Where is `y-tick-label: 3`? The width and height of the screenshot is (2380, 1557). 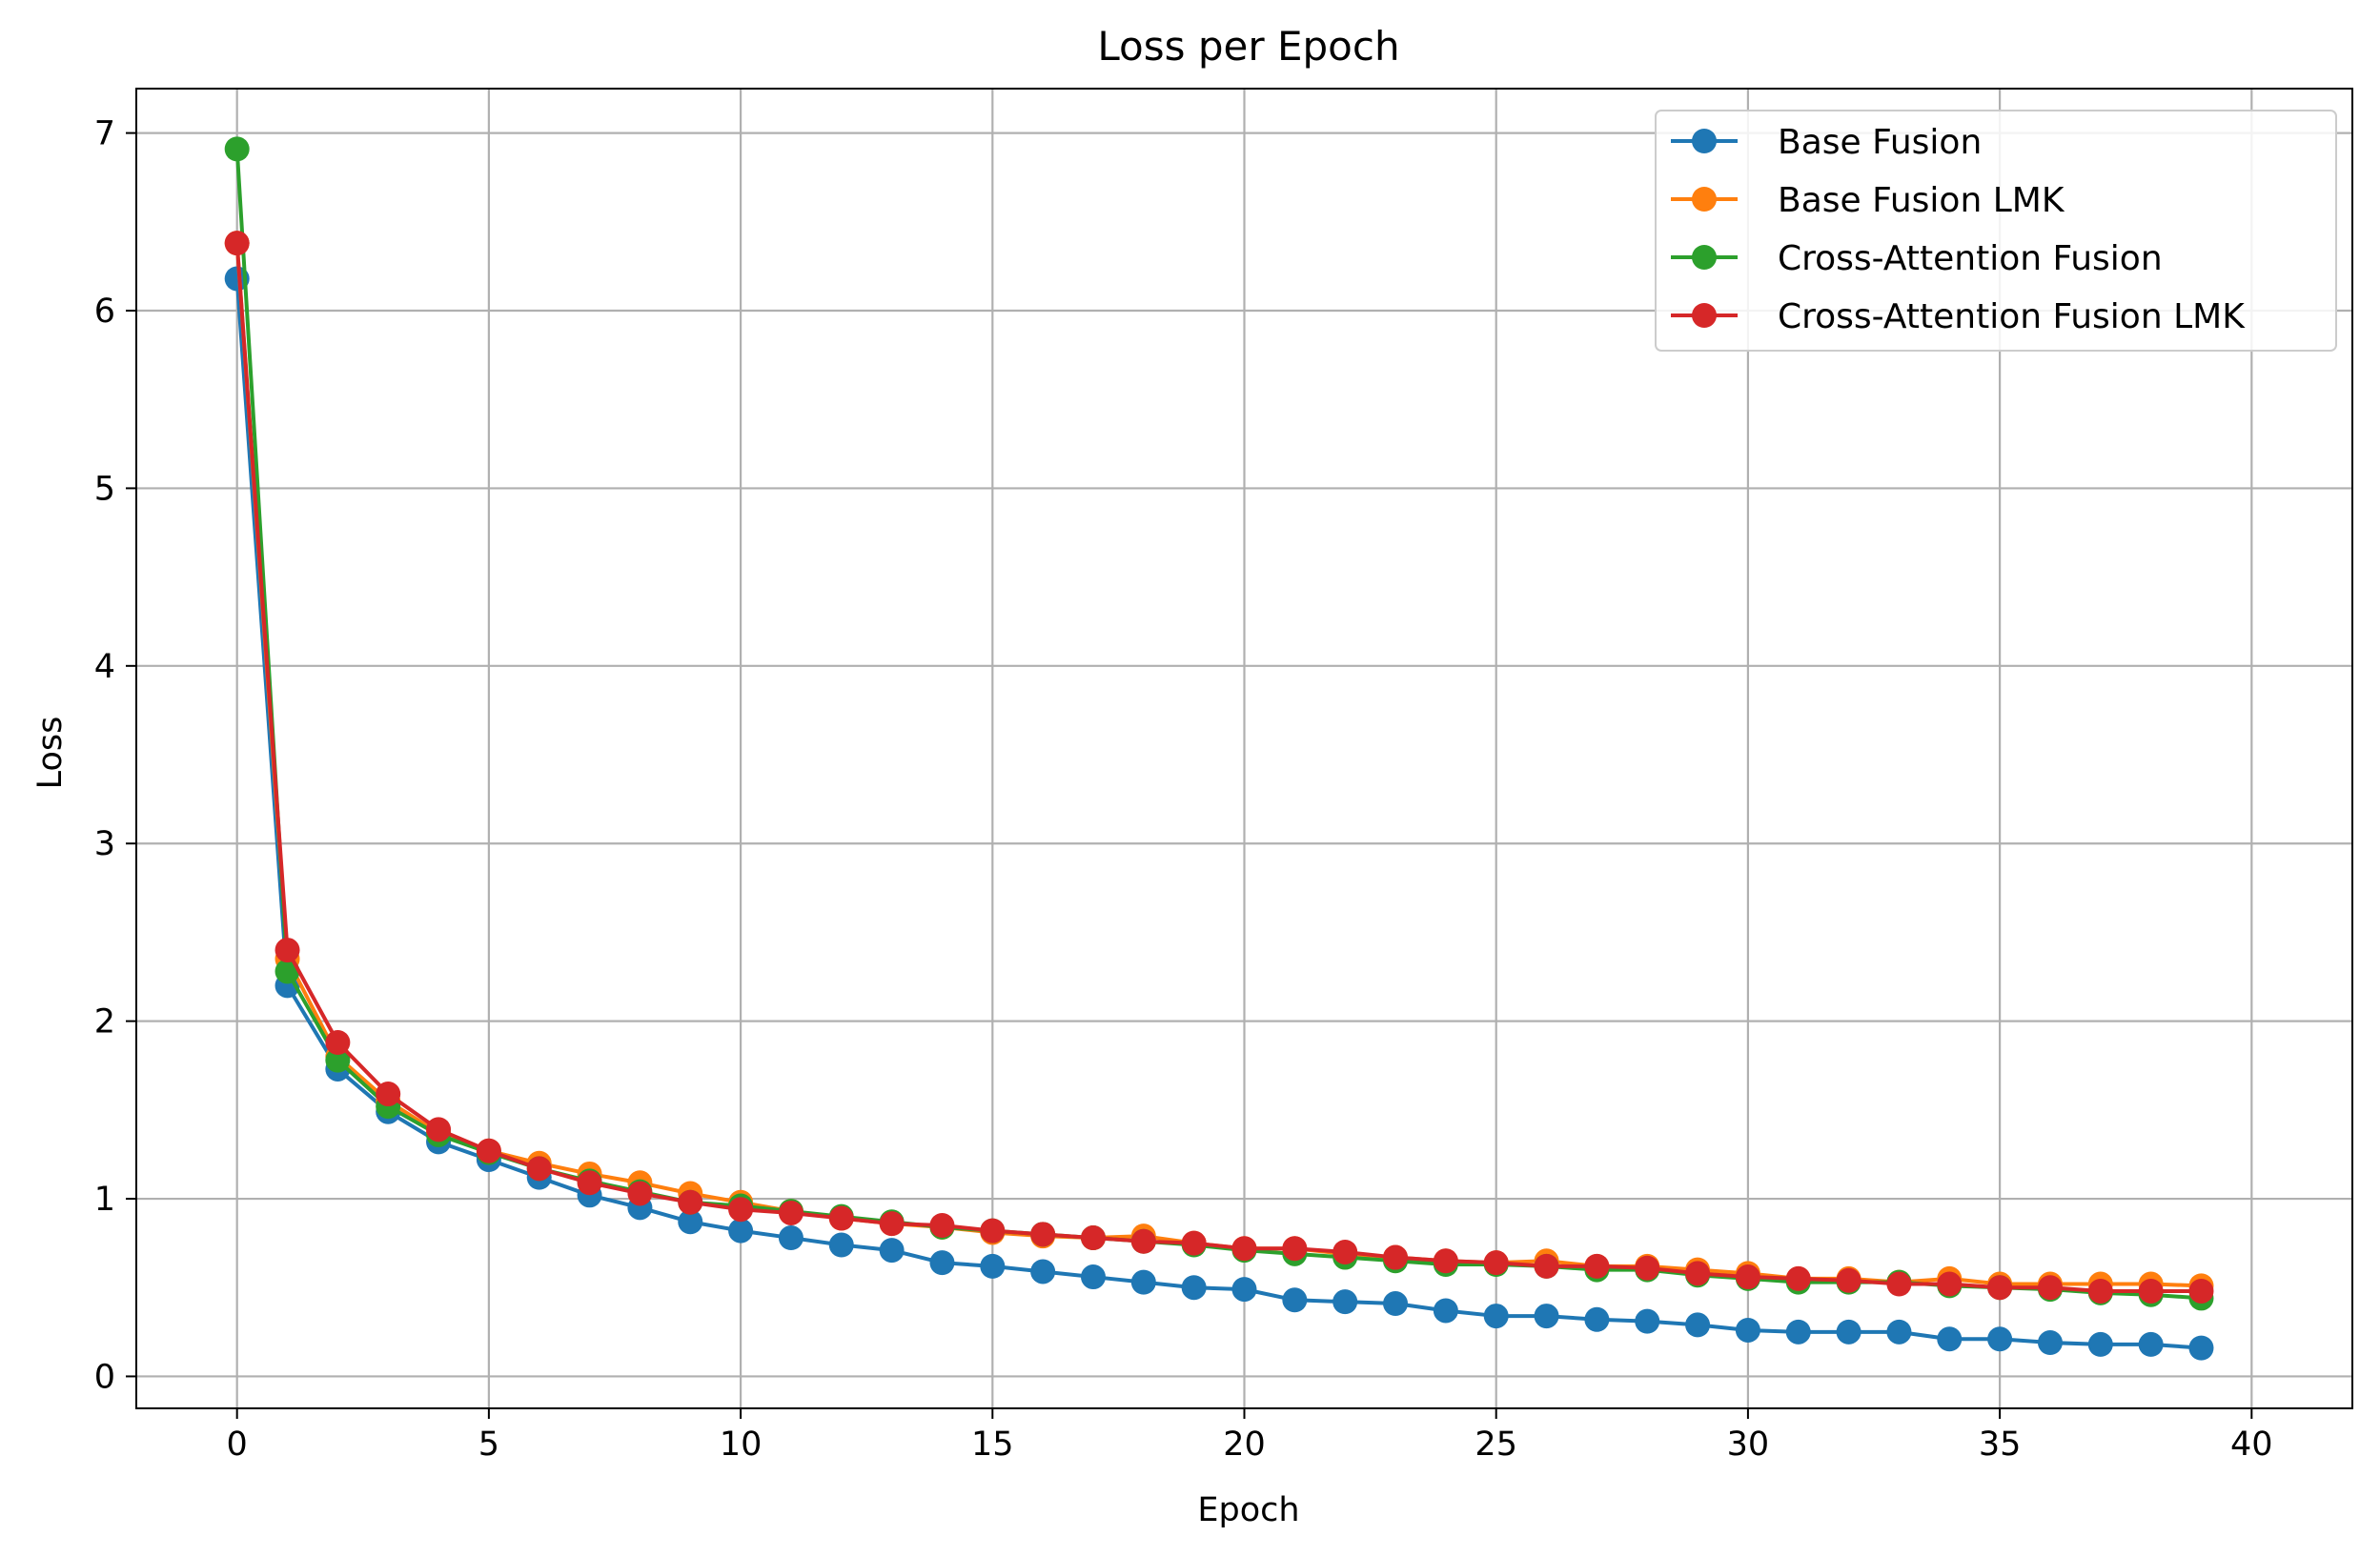
y-tick-label: 3 is located at coordinates (104, 844).